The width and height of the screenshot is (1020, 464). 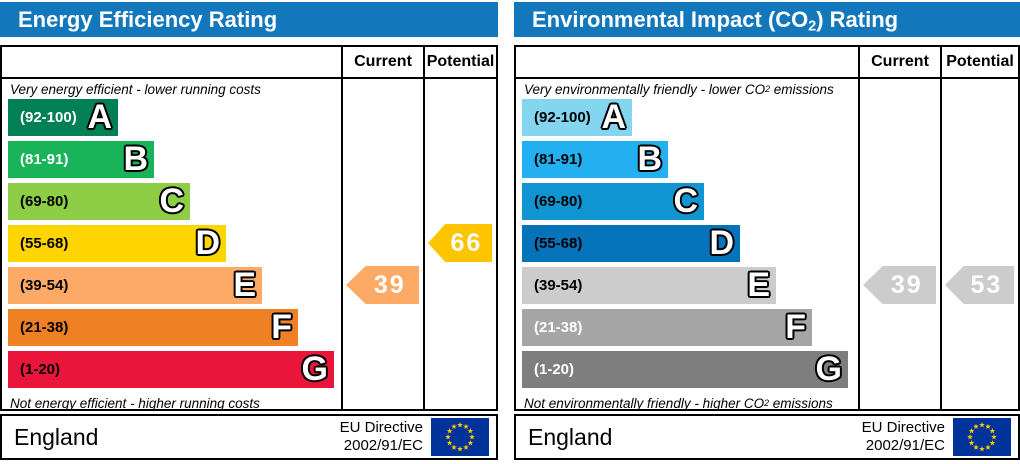 I want to click on chart-title: Environmental Impact (CO2) Rating, so click(x=715, y=21).